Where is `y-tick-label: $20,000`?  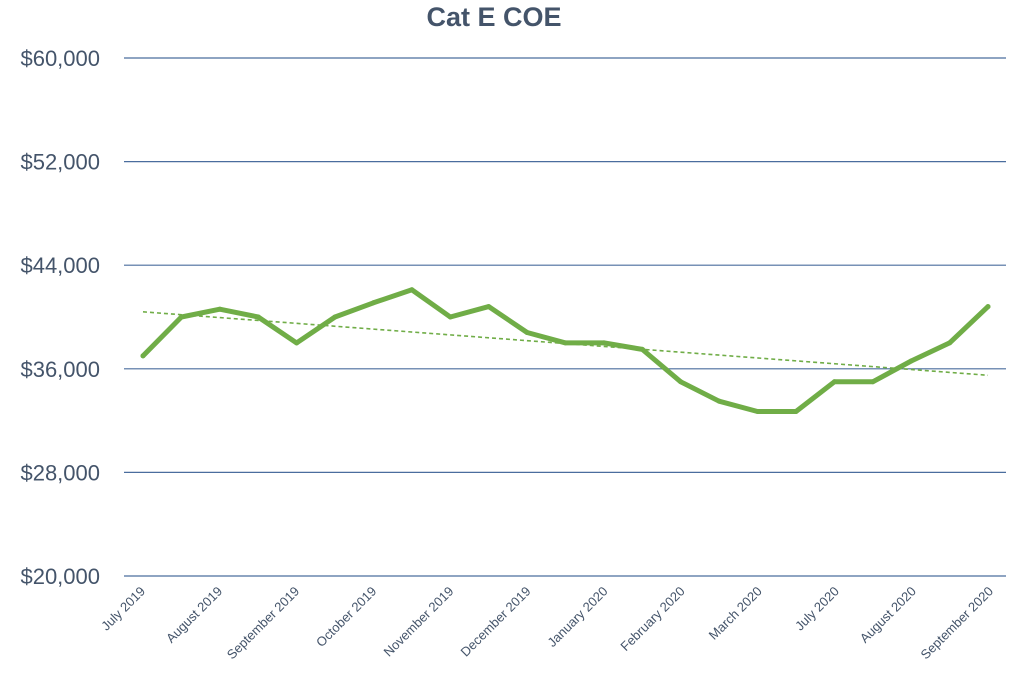
y-tick-label: $20,000 is located at coordinates (60, 576).